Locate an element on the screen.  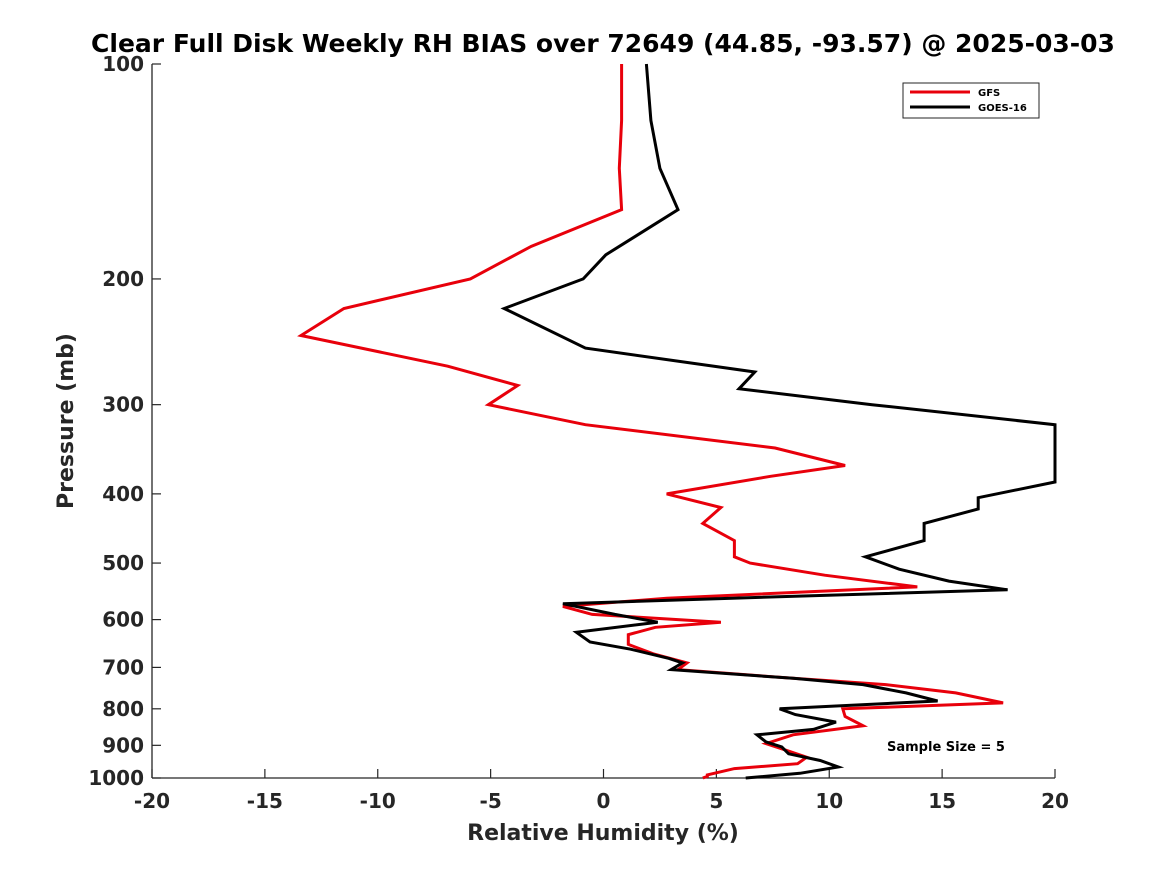
y-tick-label: 500 is located at coordinates (123, 563).